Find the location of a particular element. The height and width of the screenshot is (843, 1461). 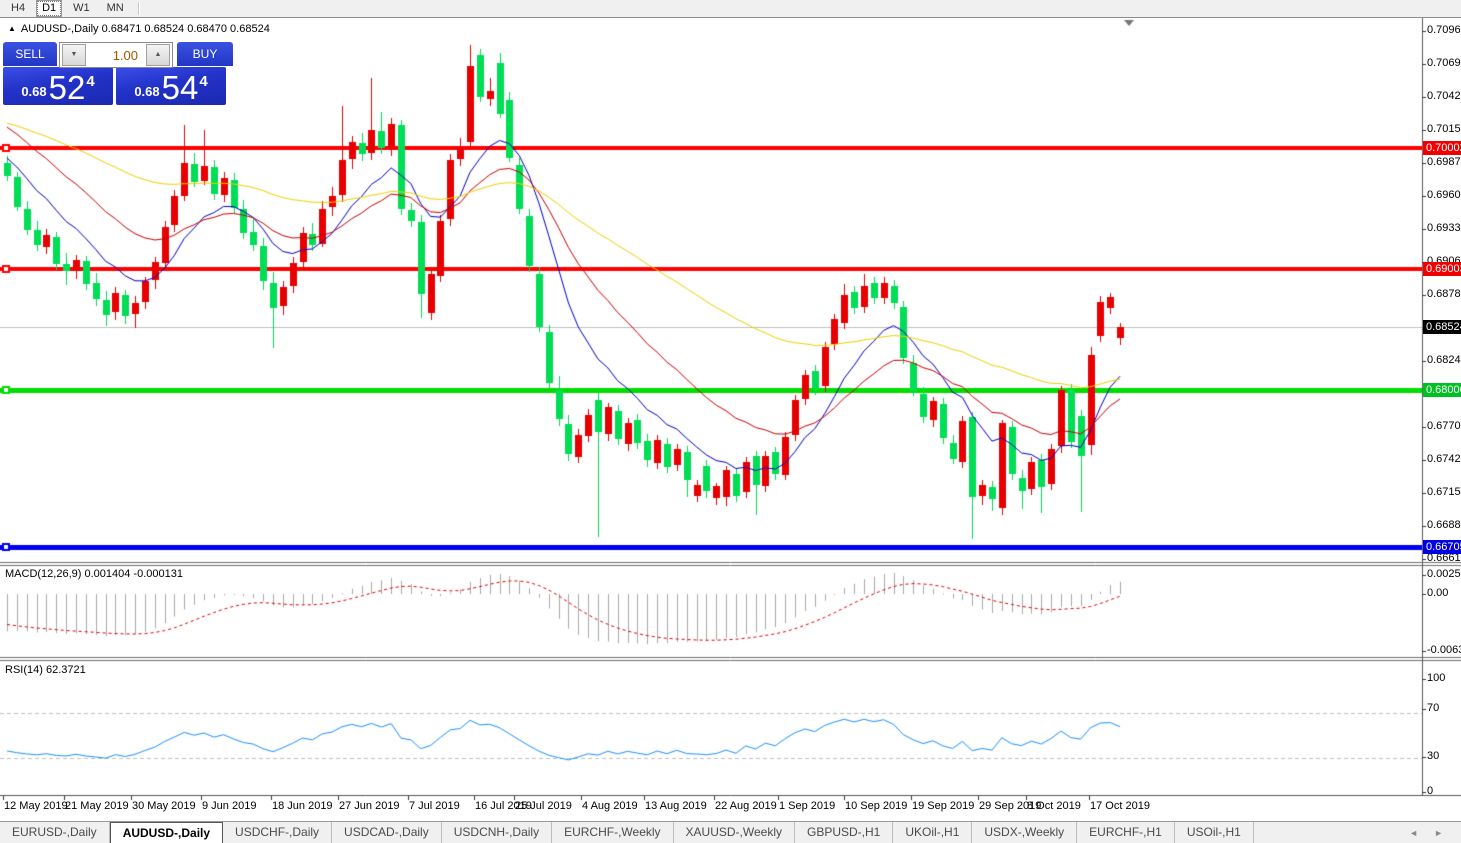

date-label: 18 Jun 2019 is located at coordinates (302, 806).